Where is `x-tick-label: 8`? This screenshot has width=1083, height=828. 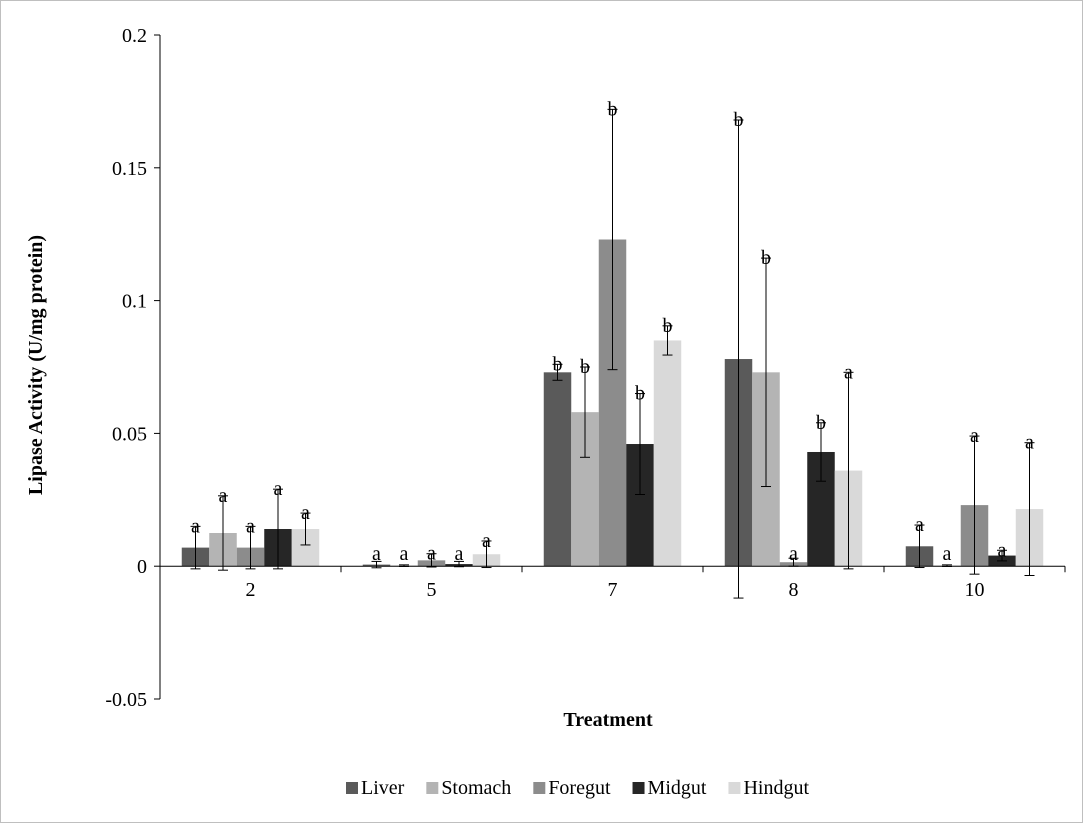 x-tick-label: 8 is located at coordinates (794, 590).